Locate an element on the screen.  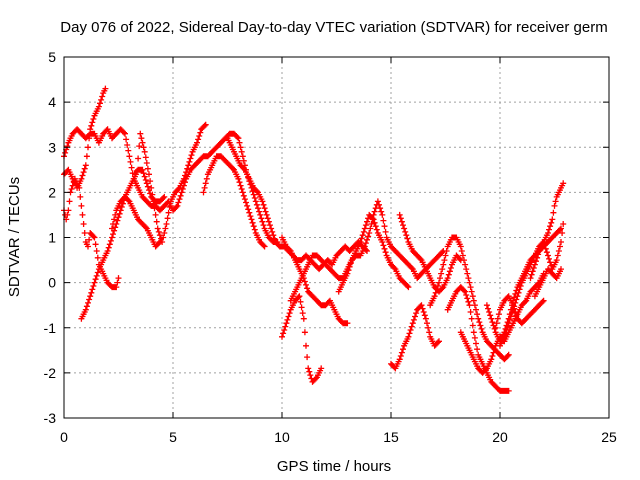
y-tick-label: -2 is located at coordinates (50, 373).